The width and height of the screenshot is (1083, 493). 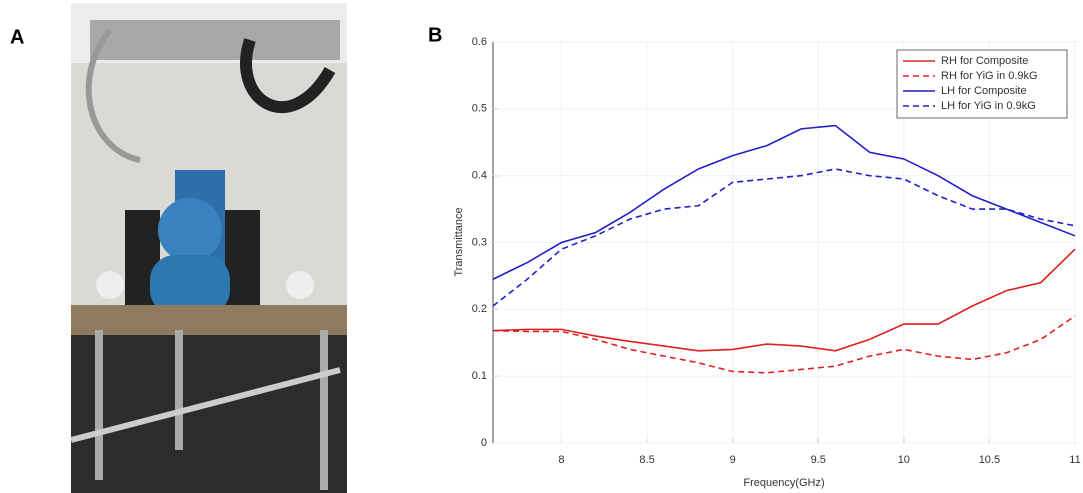 What do you see at coordinates (988, 106) in the screenshot?
I see `legend-label: LH for YiG in 0.9kG` at bounding box center [988, 106].